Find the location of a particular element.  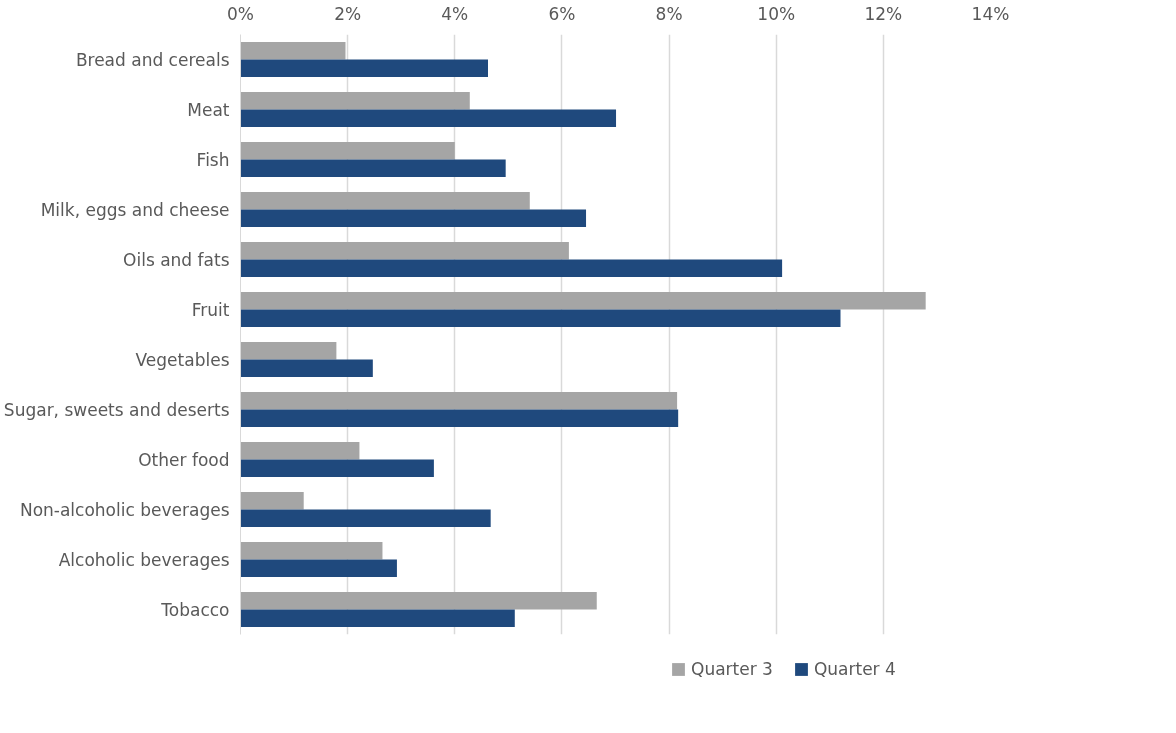

y-tick-label: Non-alcoholic beverages is located at coordinates (124, 509).